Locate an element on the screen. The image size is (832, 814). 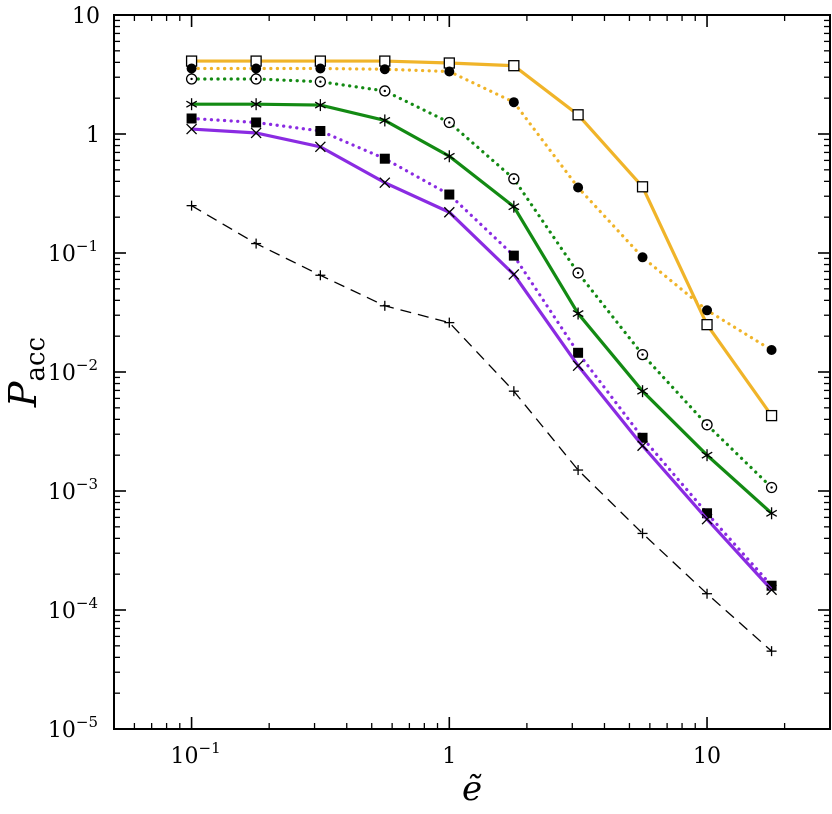
y-tick-label: 1 is located at coordinates (93, 135).